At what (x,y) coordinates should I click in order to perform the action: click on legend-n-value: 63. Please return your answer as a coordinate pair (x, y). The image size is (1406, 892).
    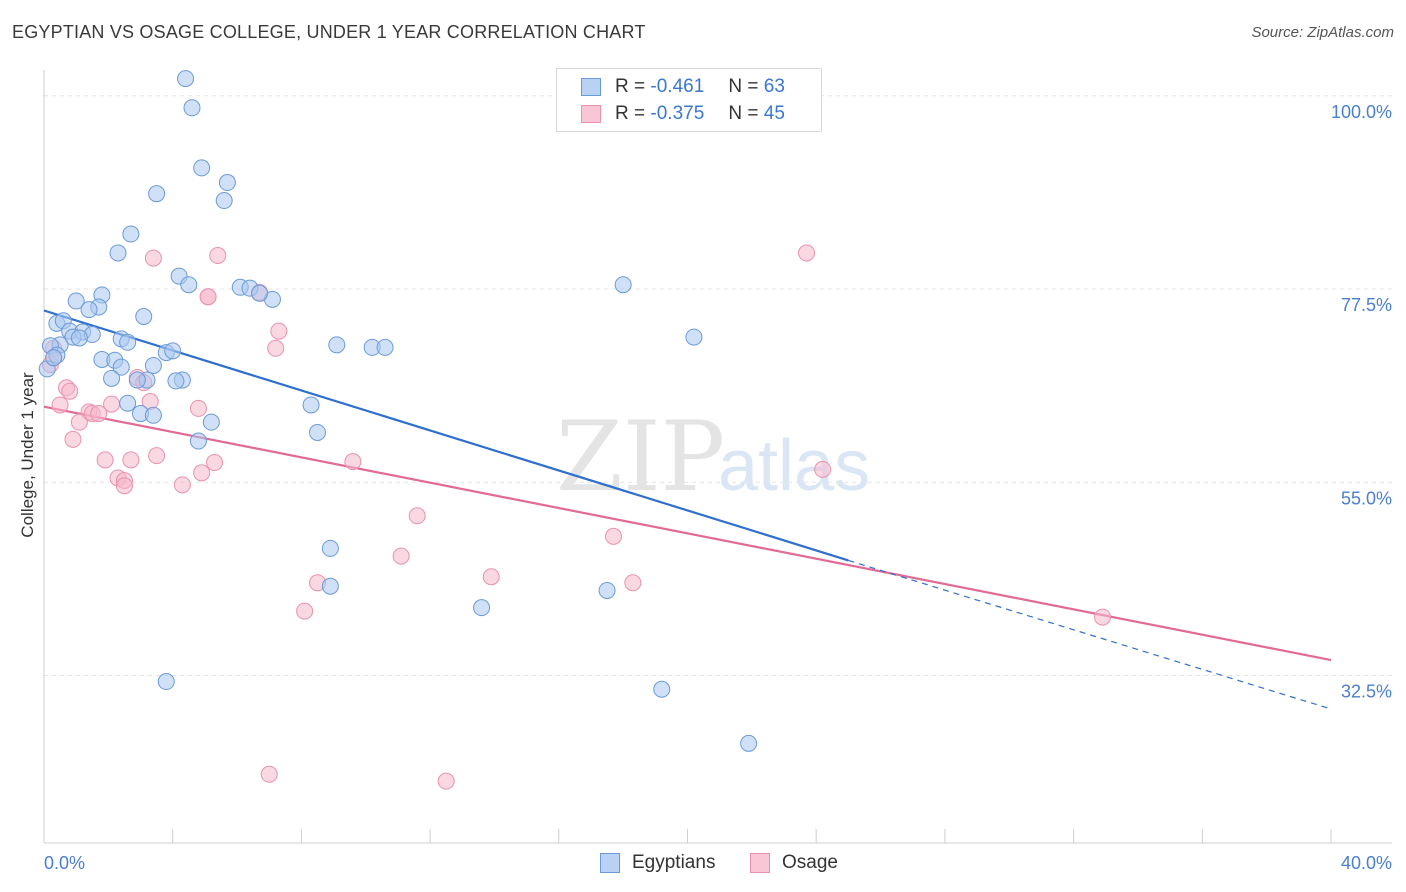
    Looking at the image, I should click on (774, 86).